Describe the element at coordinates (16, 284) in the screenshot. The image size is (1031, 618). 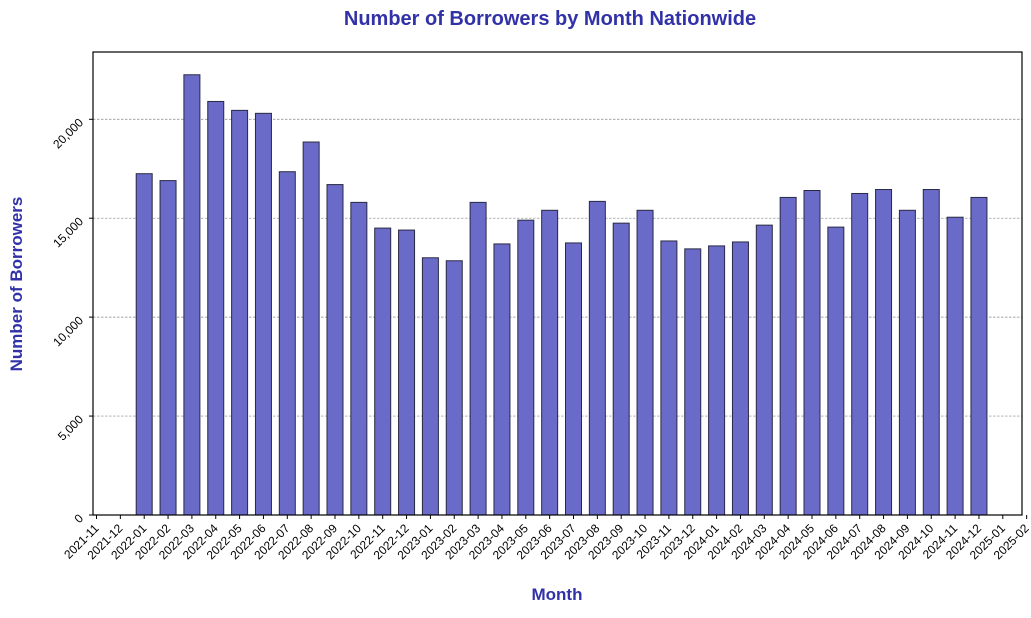
I see `y-axis-label: Number of Borrowers` at that location.